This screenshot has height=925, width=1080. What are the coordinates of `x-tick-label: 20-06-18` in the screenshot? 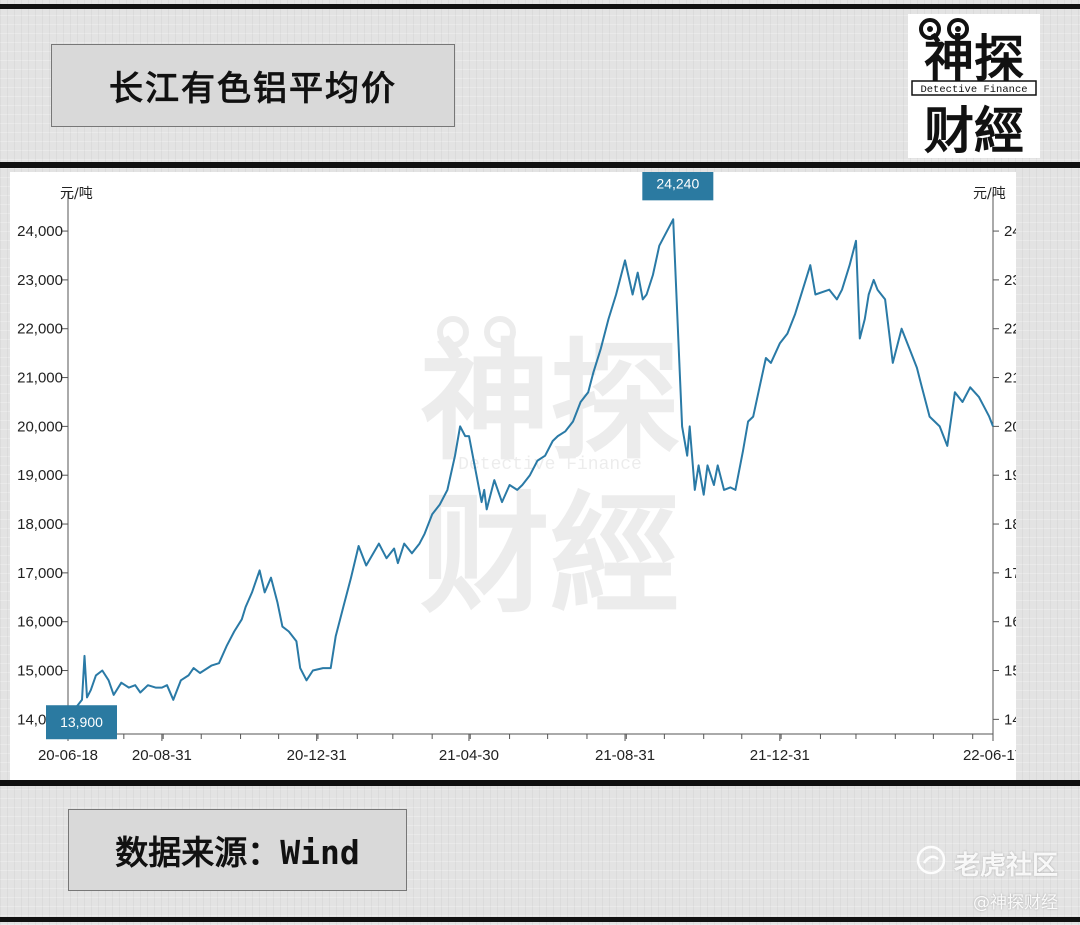 It's located at (68, 755).